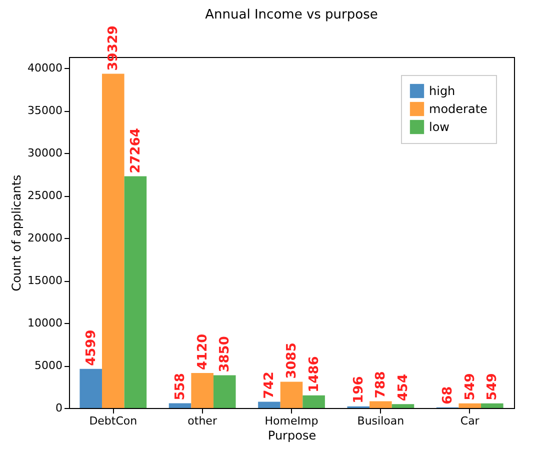 The width and height of the screenshot is (544, 462). What do you see at coordinates (136, 151) in the screenshot?
I see `data-label: 27264` at bounding box center [136, 151].